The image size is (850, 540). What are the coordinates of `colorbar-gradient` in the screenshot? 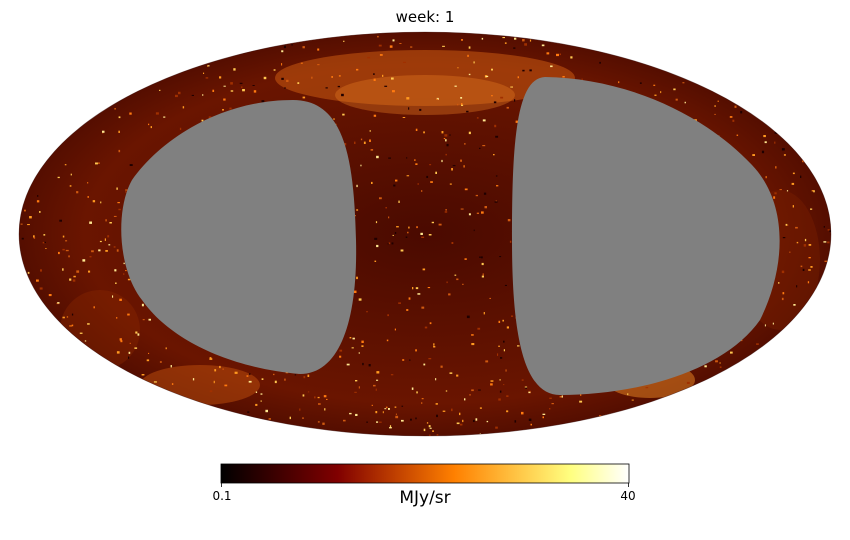 It's located at (425, 473).